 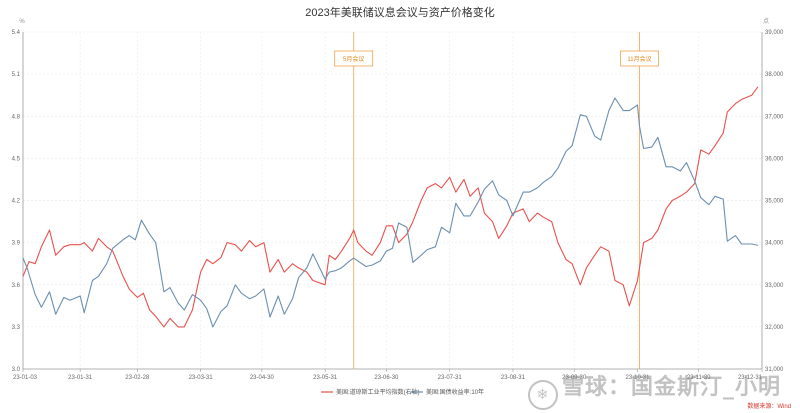 What do you see at coordinates (774, 370) in the screenshot?
I see `y-right-tick-label: 31,000` at bounding box center [774, 370].